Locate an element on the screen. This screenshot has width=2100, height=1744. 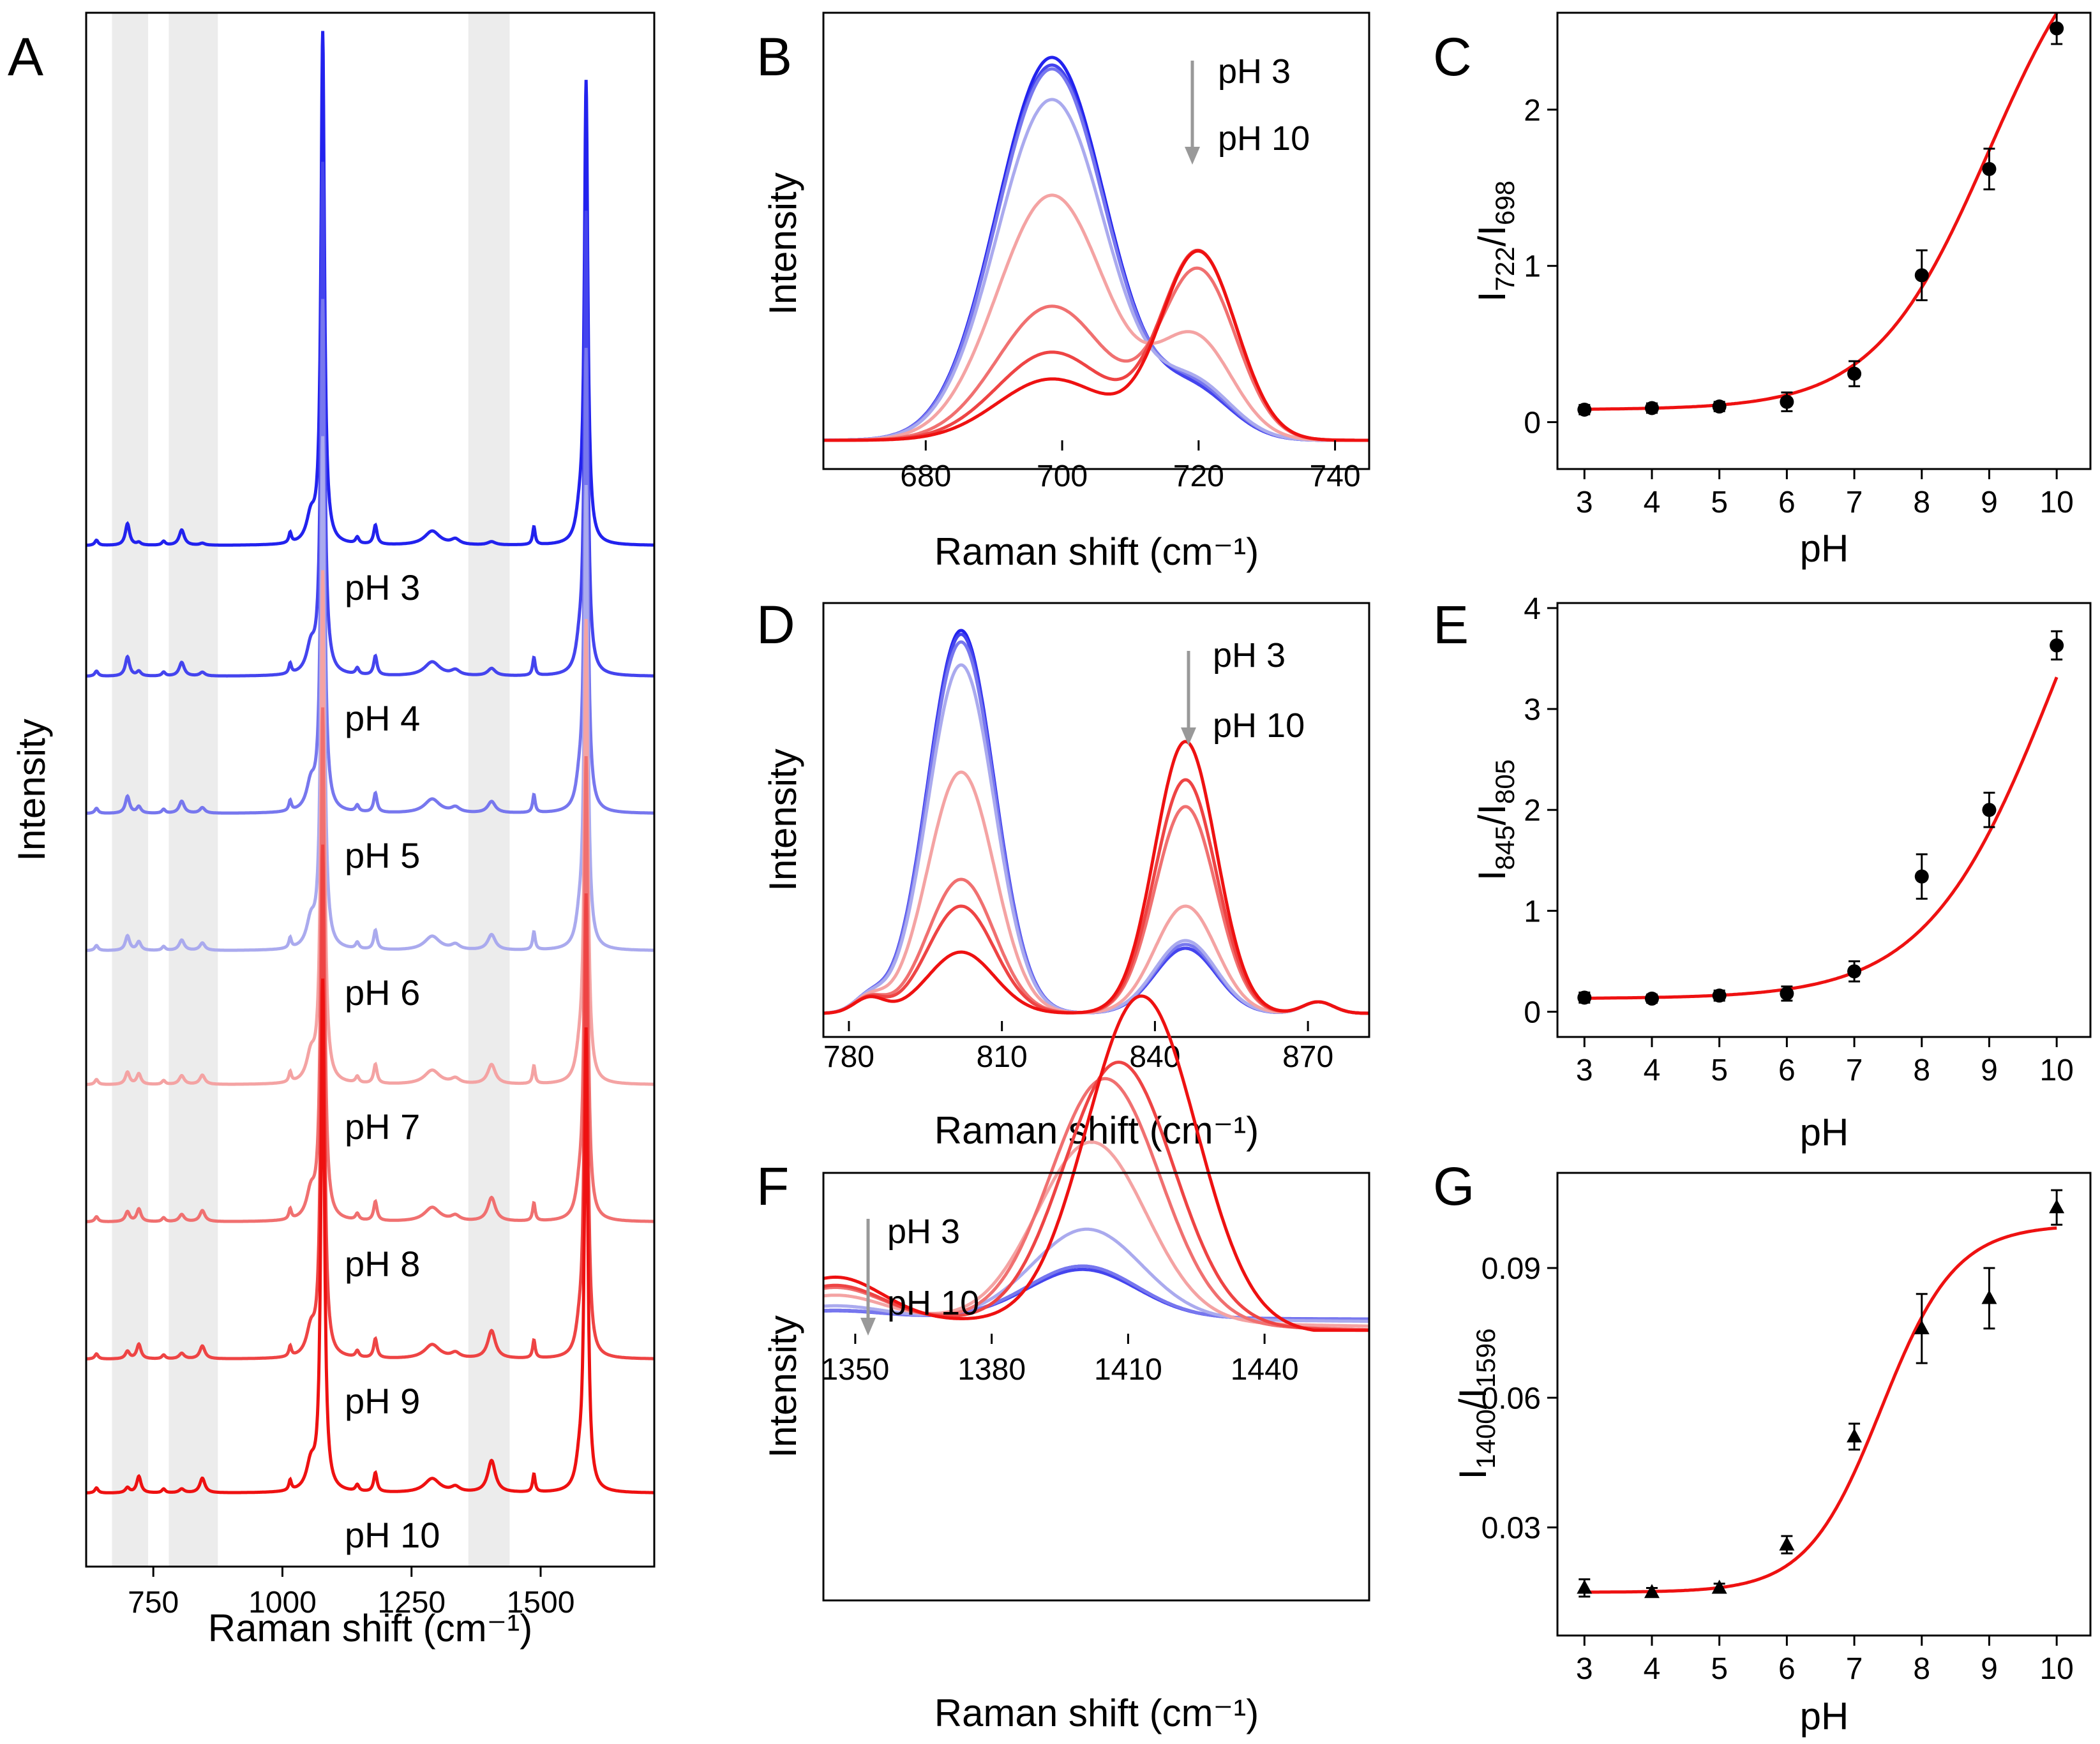
panel-g-xtick-label: 3 is located at coordinates (1584, 1669).